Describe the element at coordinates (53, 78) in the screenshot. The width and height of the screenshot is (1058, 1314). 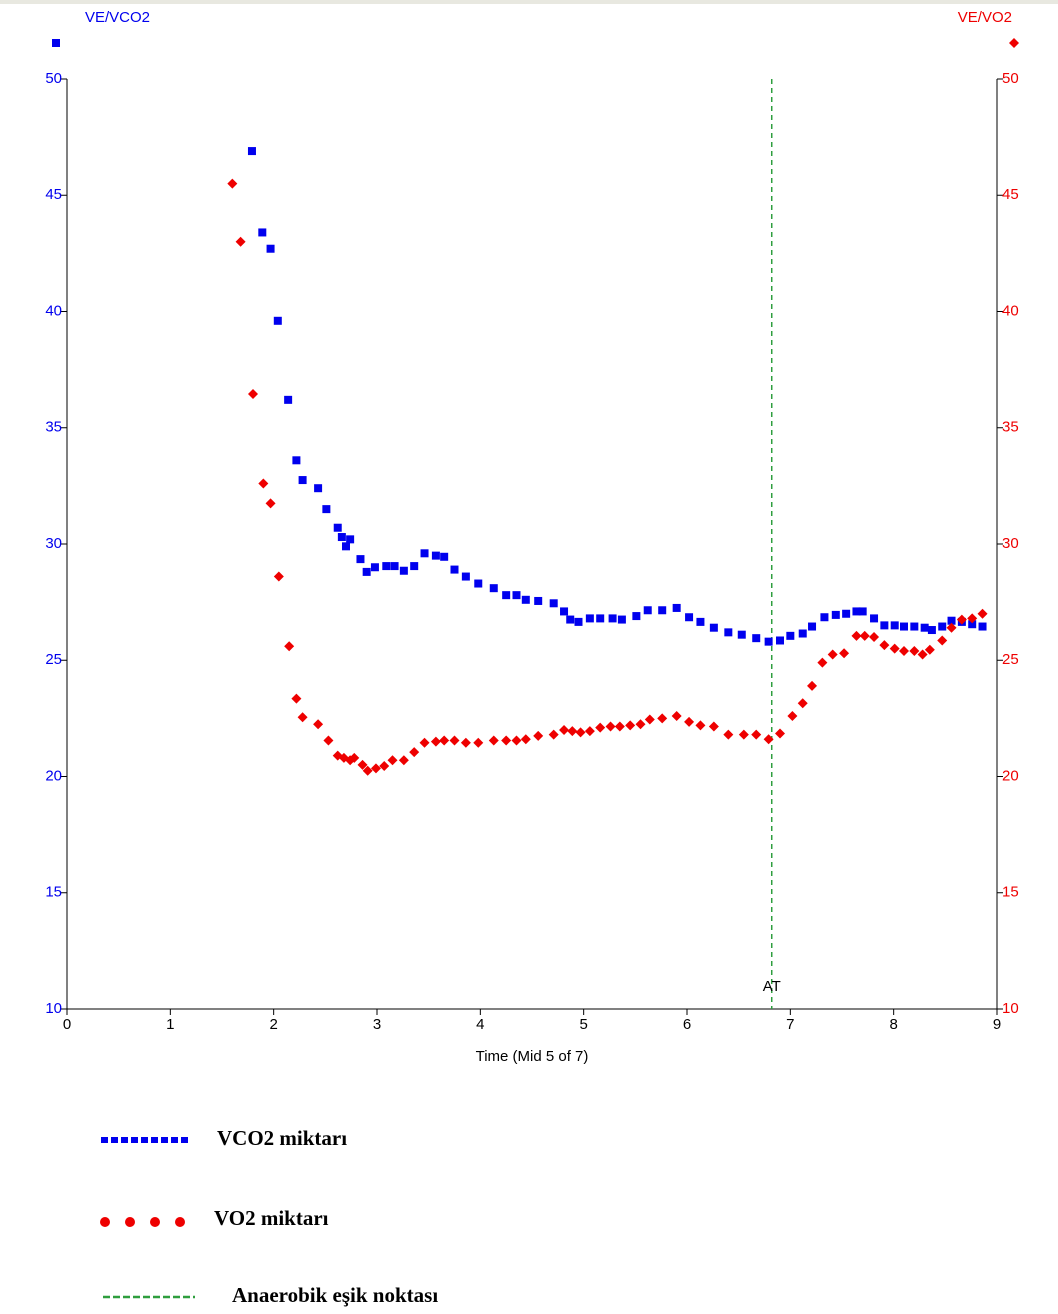
I see `y-tick-label: 50` at that location.